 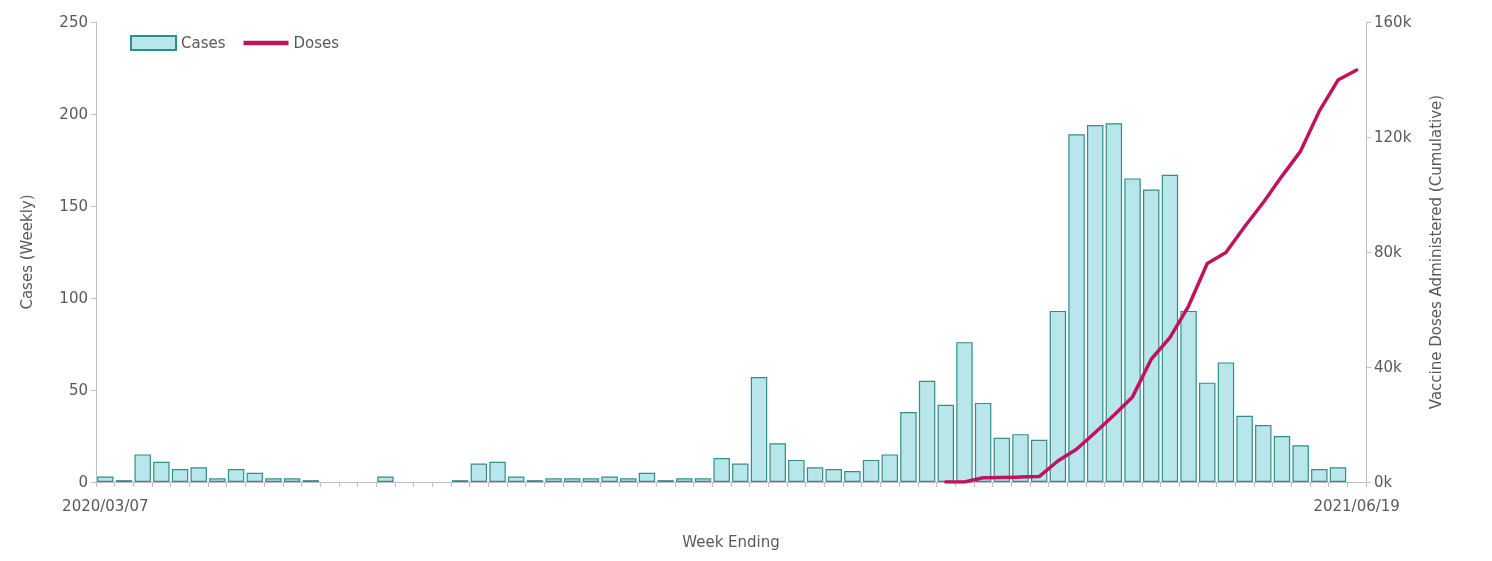 I want to click on y-tick-label: 250, so click(x=73, y=22).